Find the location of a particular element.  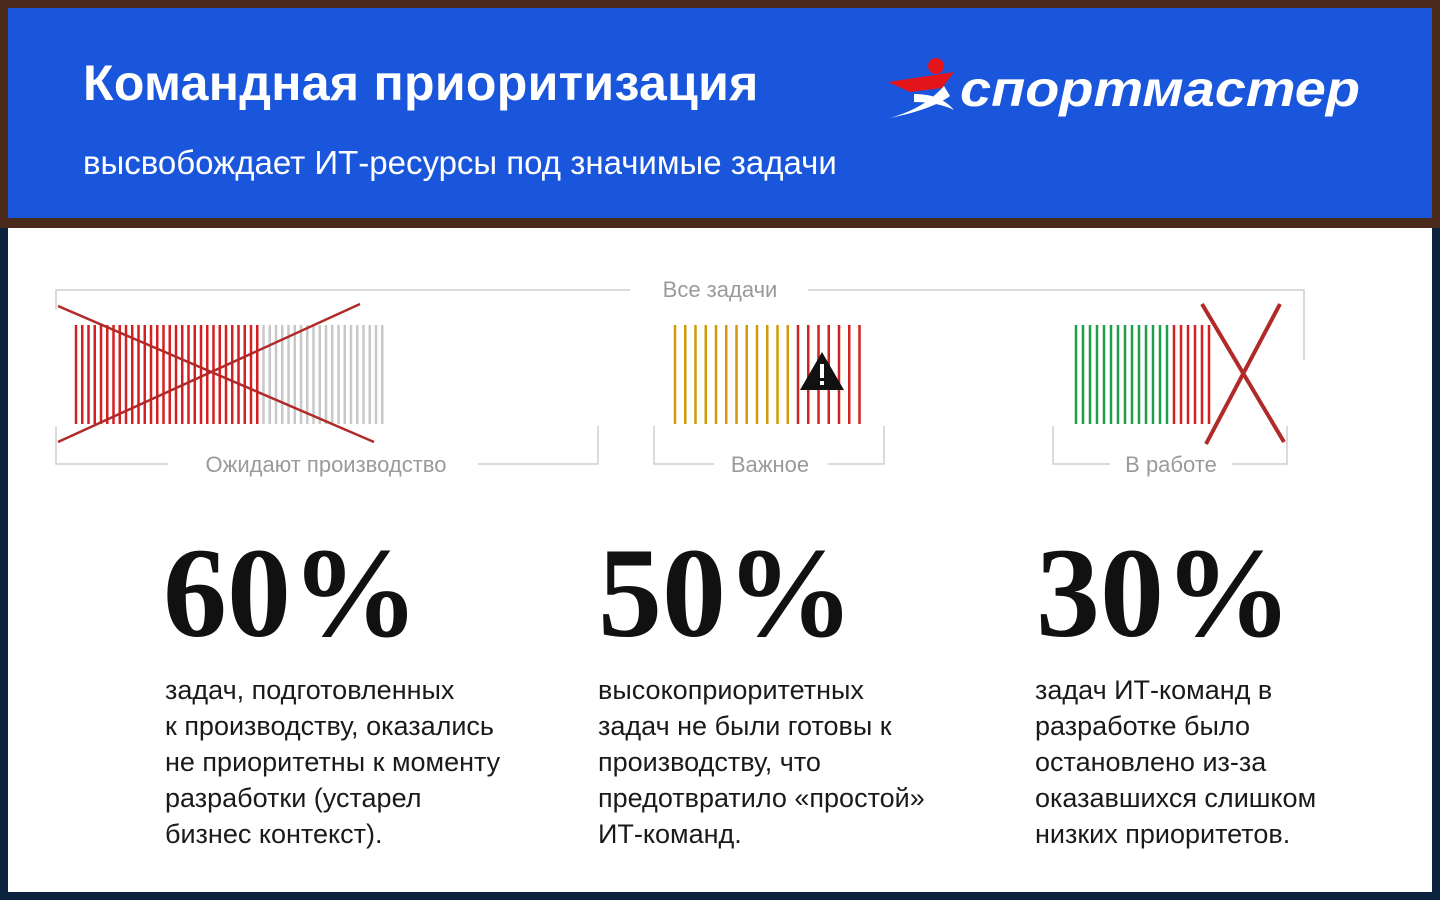

warning-icon is located at coordinates (822, 371).